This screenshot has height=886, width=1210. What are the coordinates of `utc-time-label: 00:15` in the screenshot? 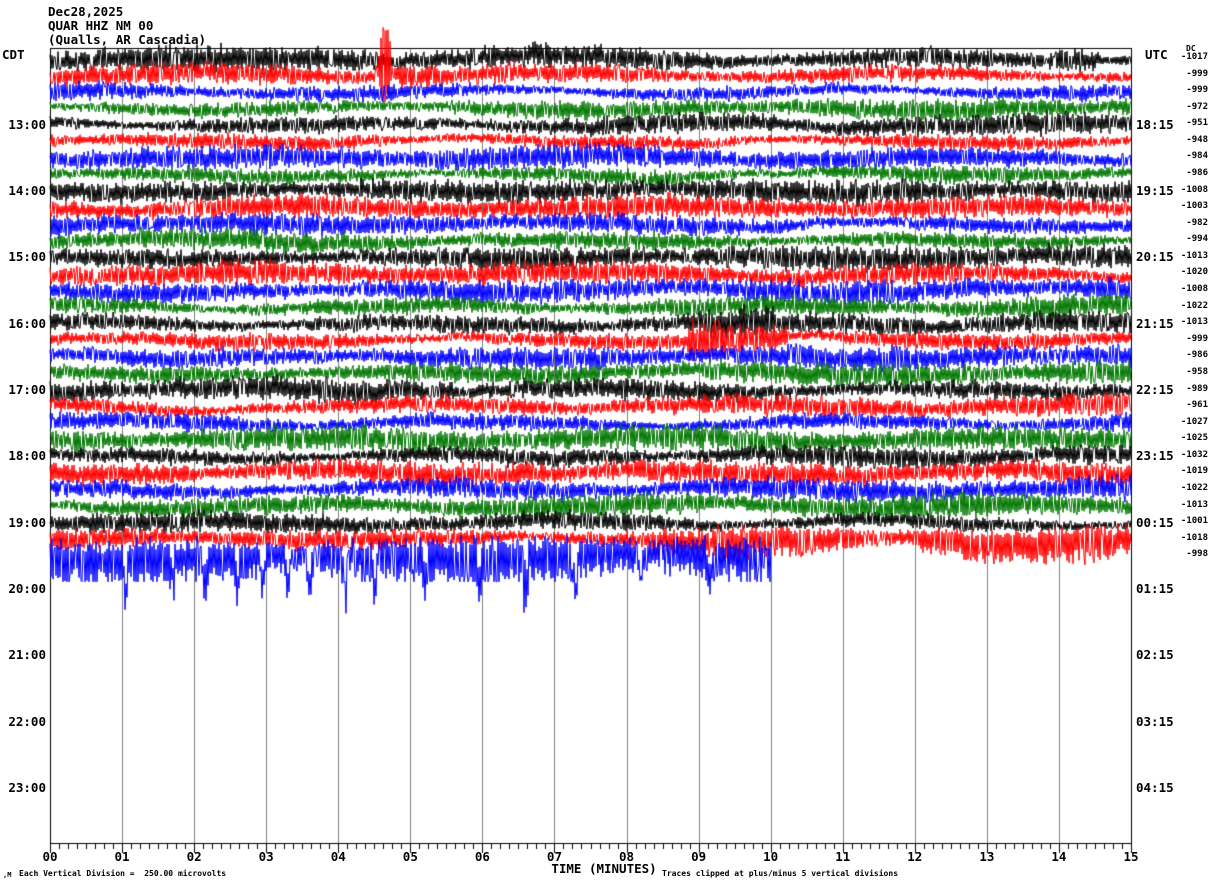 It's located at (1155, 522).